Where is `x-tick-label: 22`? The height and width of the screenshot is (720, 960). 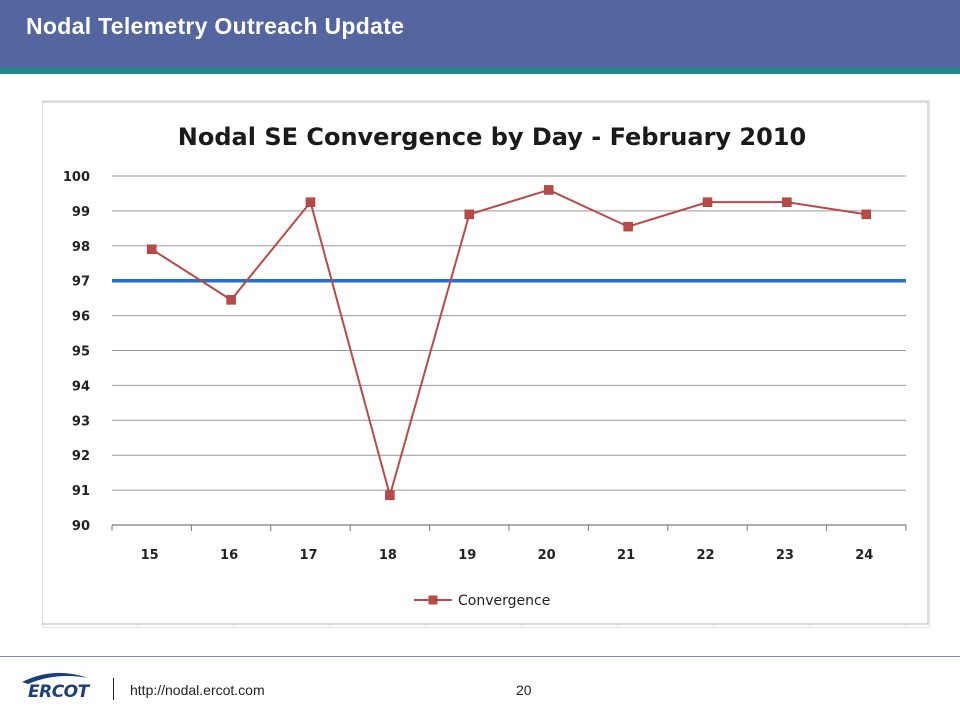
x-tick-label: 22 is located at coordinates (705, 555).